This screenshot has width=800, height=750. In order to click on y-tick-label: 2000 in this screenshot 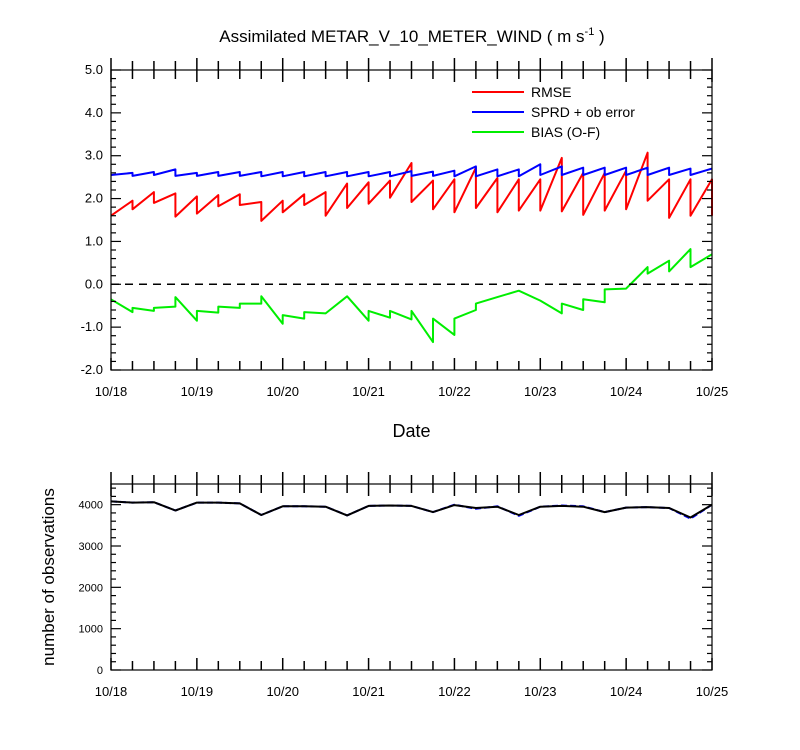, I will do `click(91, 588)`.